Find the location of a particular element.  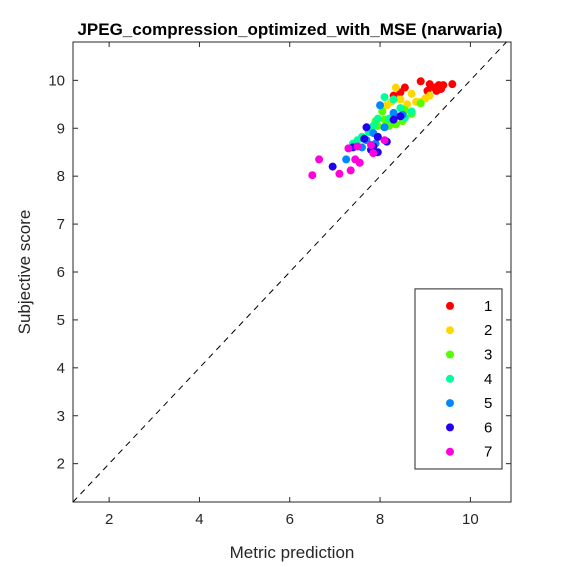

legend-entry-label: 2 is located at coordinates (488, 330).